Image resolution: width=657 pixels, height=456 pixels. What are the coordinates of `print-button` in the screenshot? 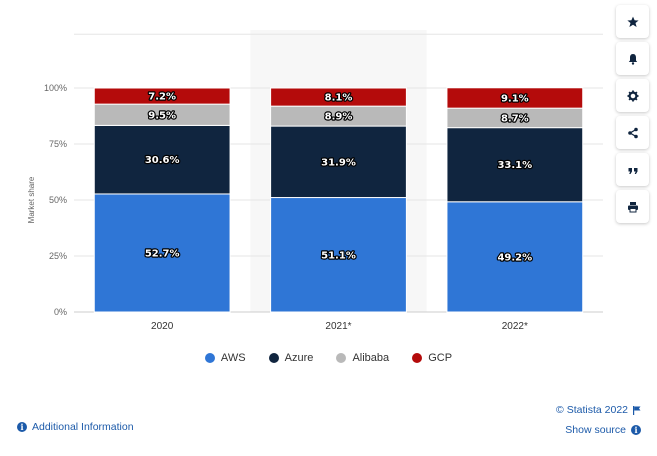 It's located at (632, 206).